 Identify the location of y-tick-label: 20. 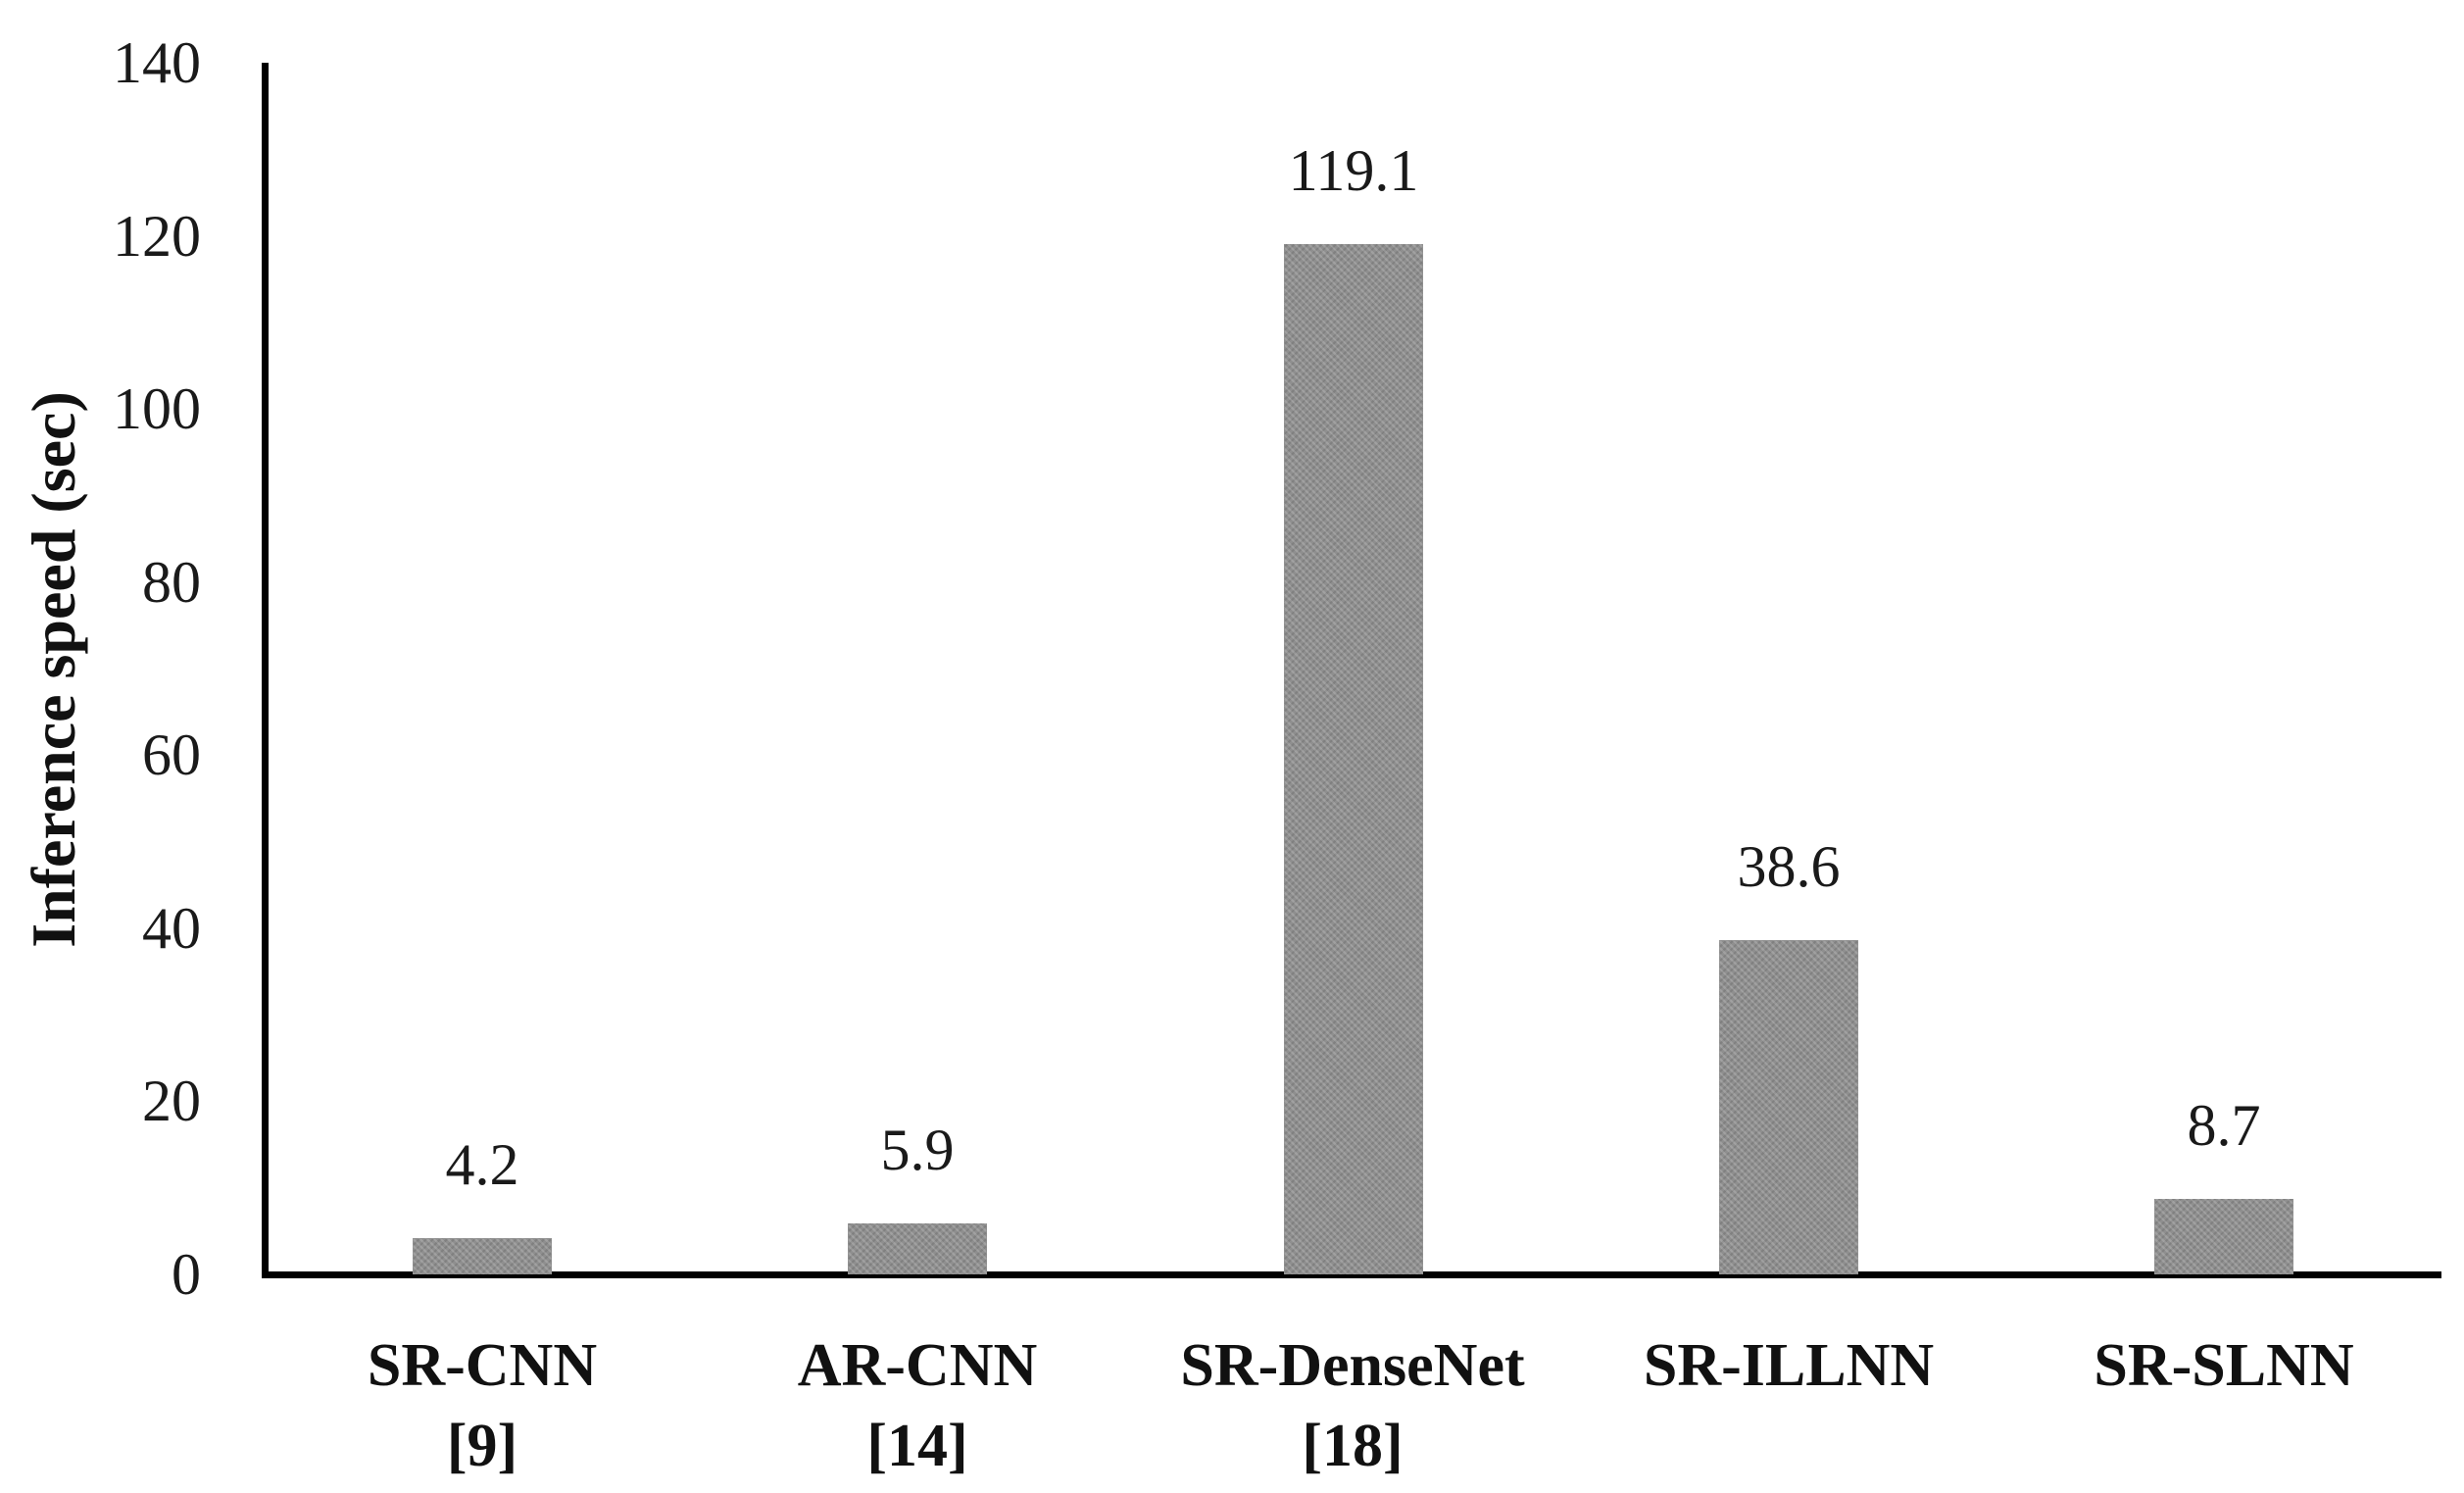
(172, 1101).